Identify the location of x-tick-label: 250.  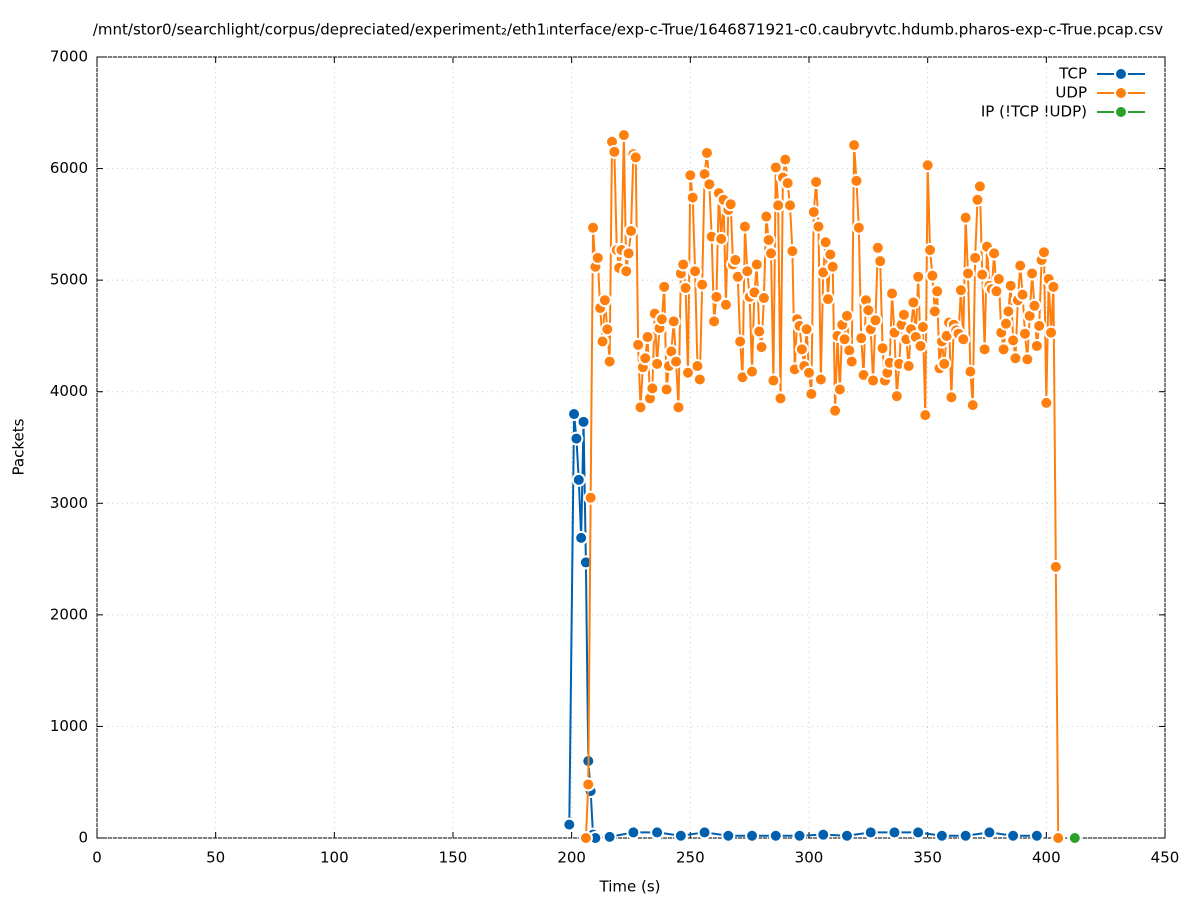
(690, 858).